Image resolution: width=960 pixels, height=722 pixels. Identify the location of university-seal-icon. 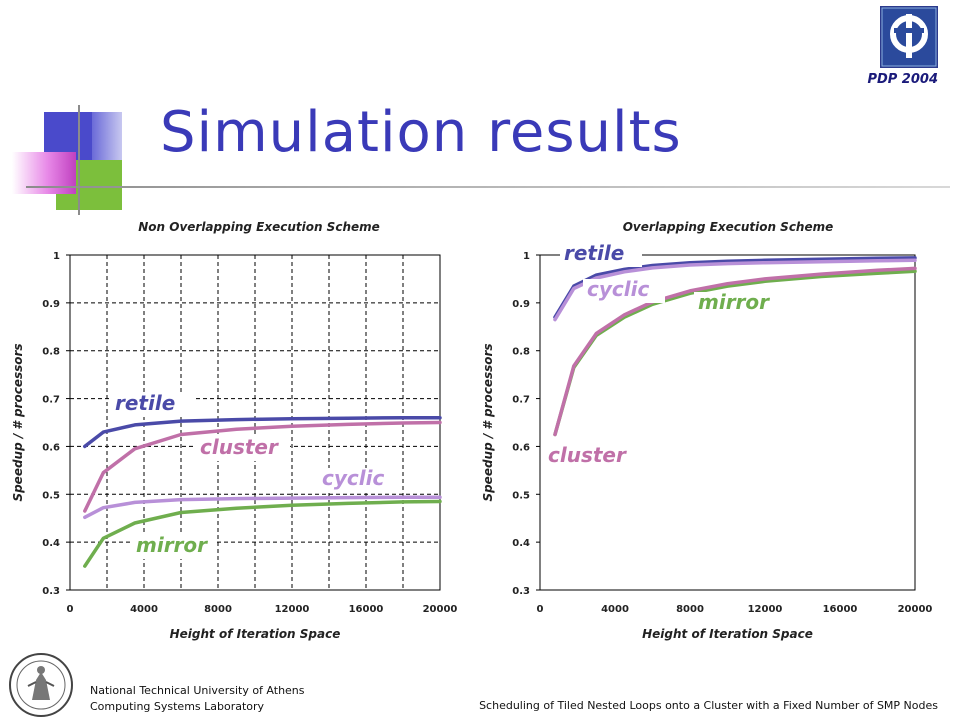
(41, 685).